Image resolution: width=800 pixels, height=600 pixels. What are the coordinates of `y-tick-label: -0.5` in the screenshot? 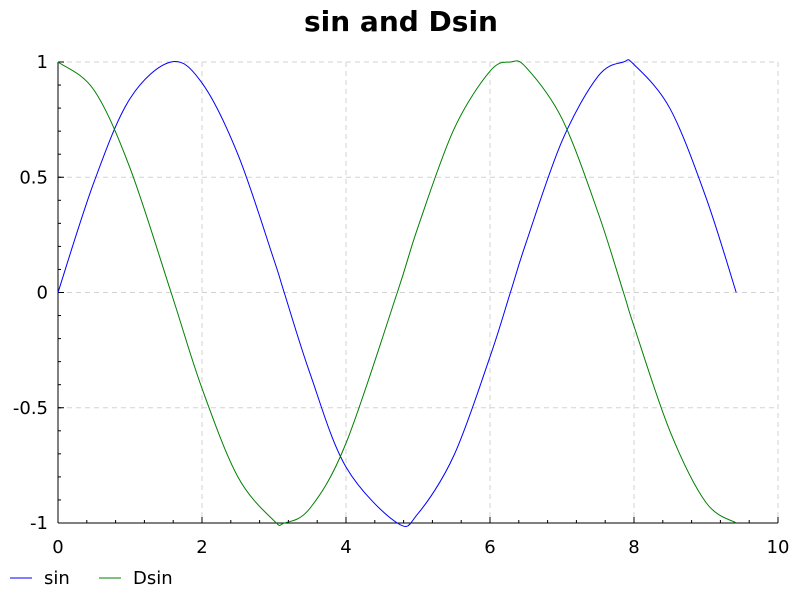 It's located at (30, 408).